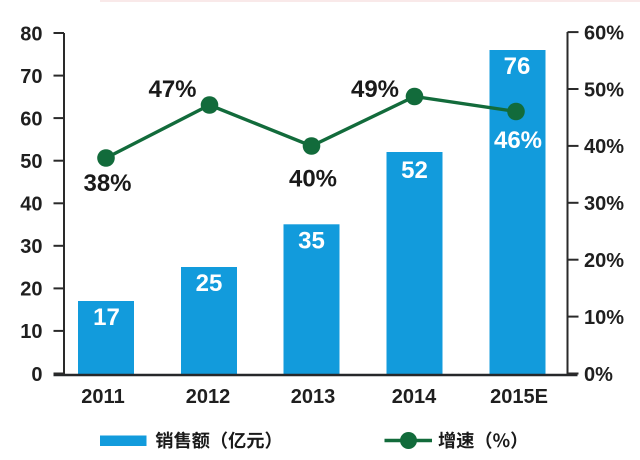  What do you see at coordinates (604, 204) in the screenshot?
I see `svg-text: 30%` at bounding box center [604, 204].